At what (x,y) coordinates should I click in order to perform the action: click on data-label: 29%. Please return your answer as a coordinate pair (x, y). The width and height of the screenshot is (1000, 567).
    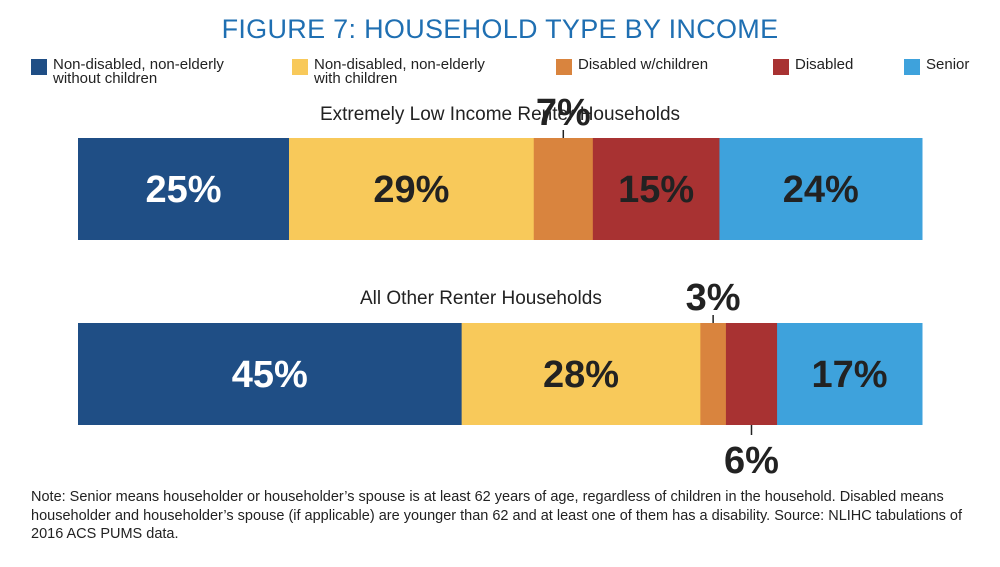
    Looking at the image, I should click on (411, 190).